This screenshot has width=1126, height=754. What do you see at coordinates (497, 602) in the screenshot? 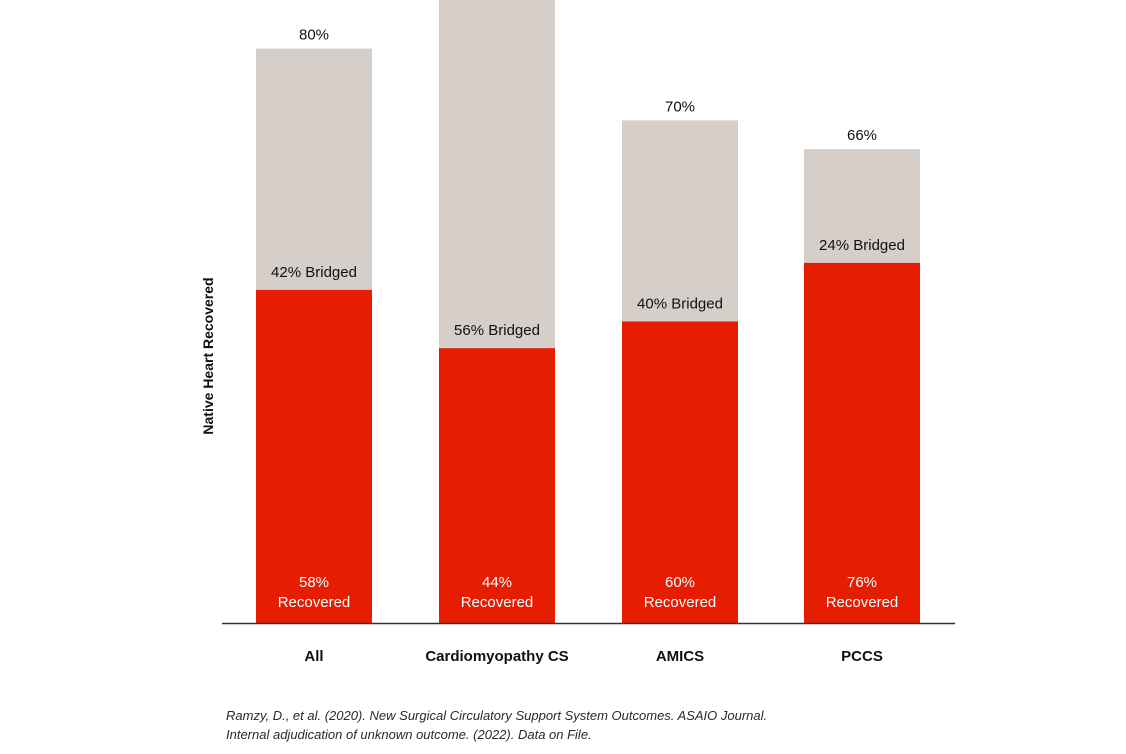
I see `recovered-text-label-1: Recovered` at bounding box center [497, 602].